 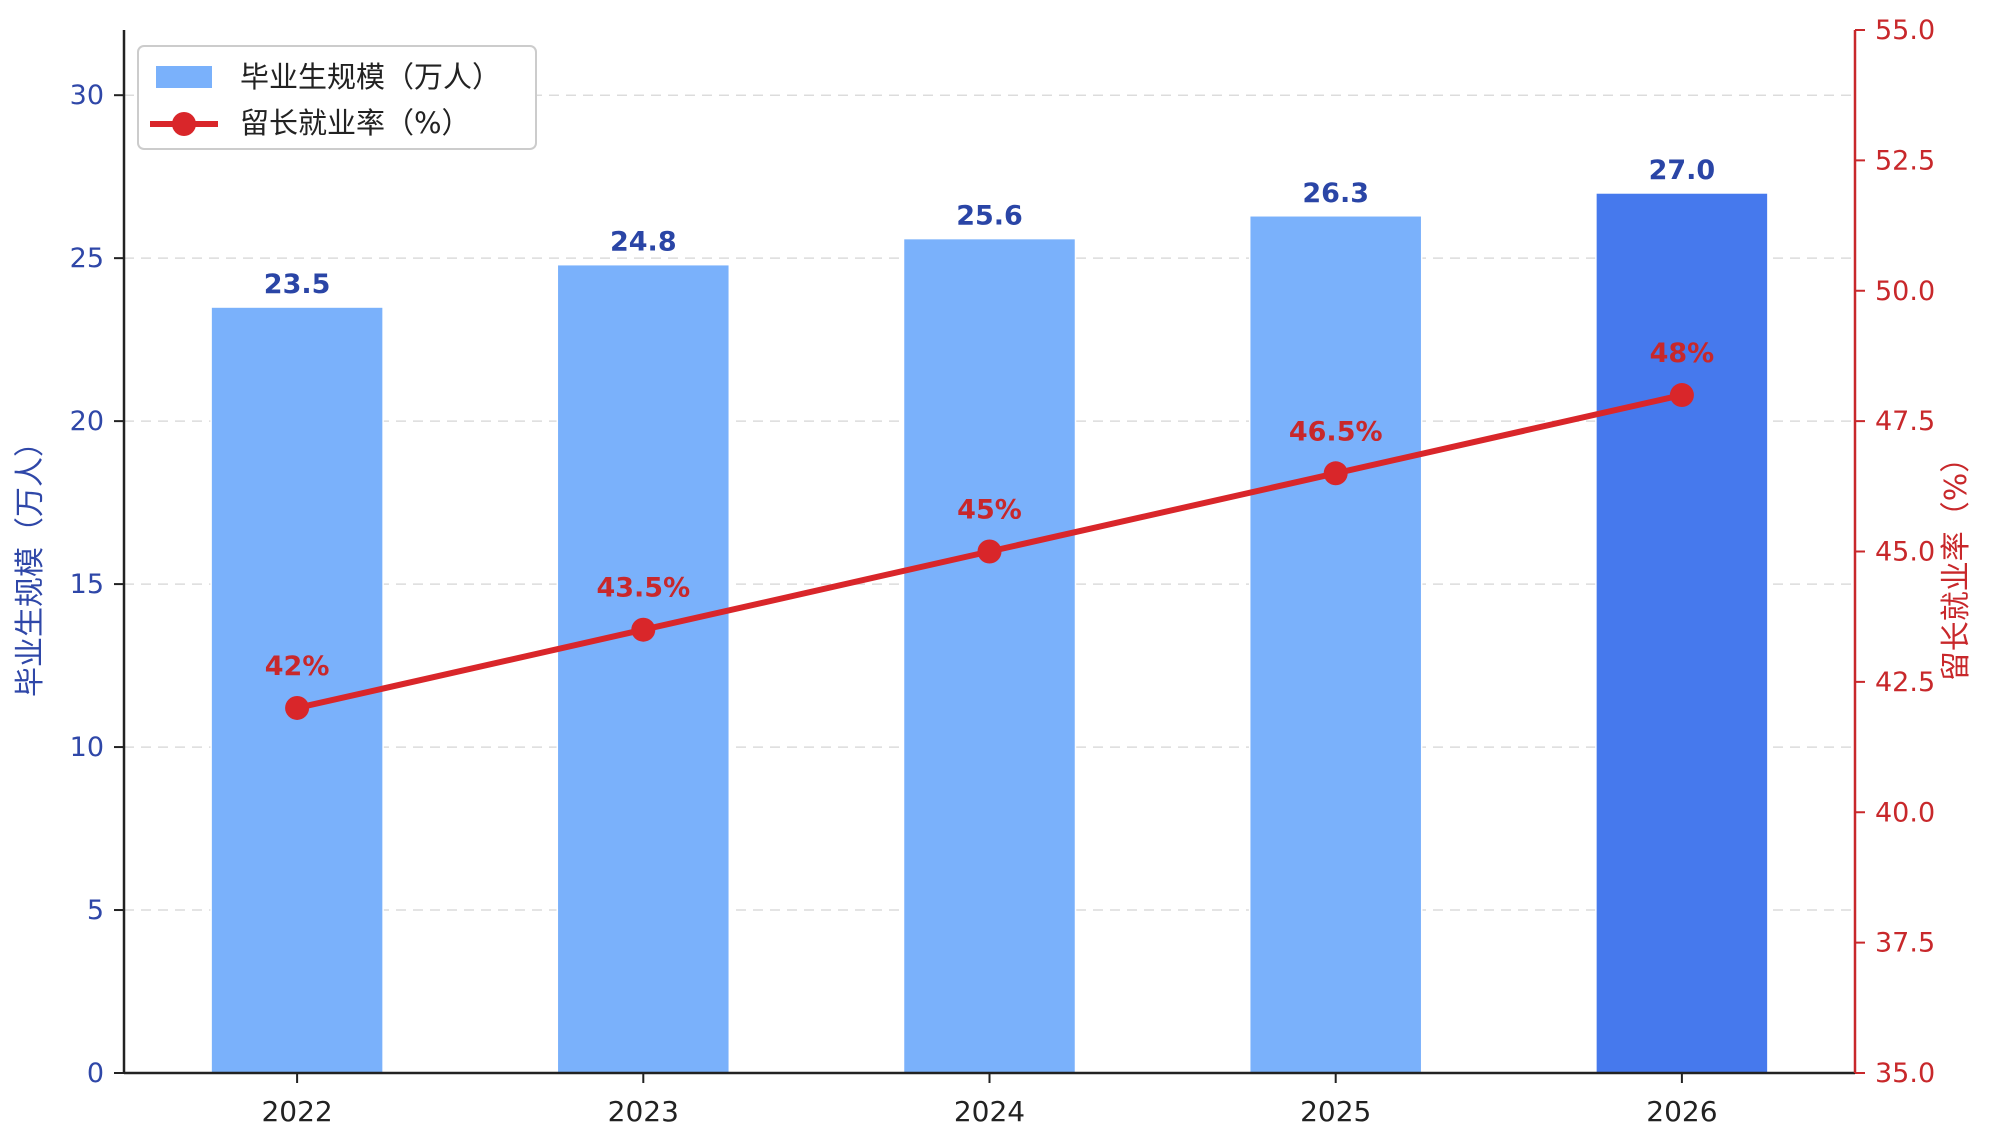 What do you see at coordinates (1336, 431) in the screenshot?
I see `line-value-label: 46.5%` at bounding box center [1336, 431].